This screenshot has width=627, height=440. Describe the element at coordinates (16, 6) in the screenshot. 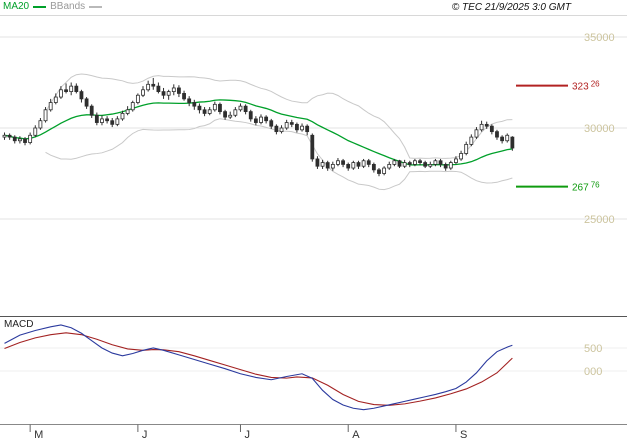

I see `legend-ma20-label: MA20` at that location.